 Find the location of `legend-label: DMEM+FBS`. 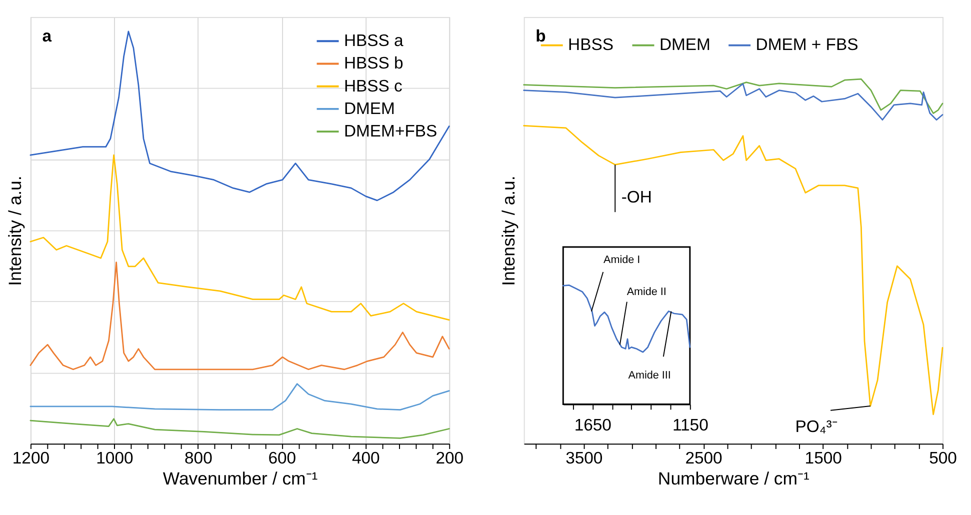

legend-label: DMEM+FBS is located at coordinates (391, 130).